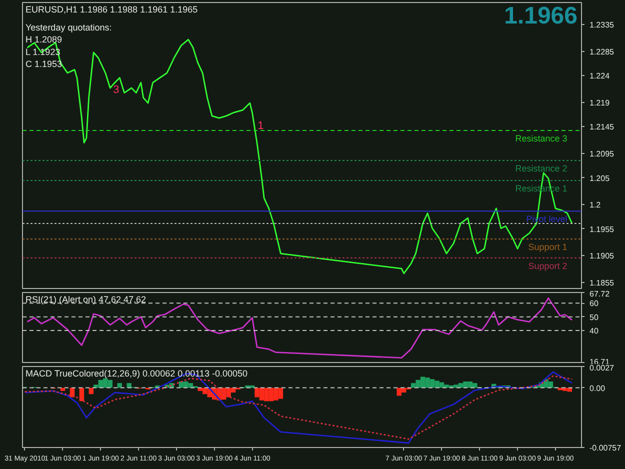 This screenshot has width=625, height=469. I want to click on y-tick-label: 1.2145, so click(602, 127).